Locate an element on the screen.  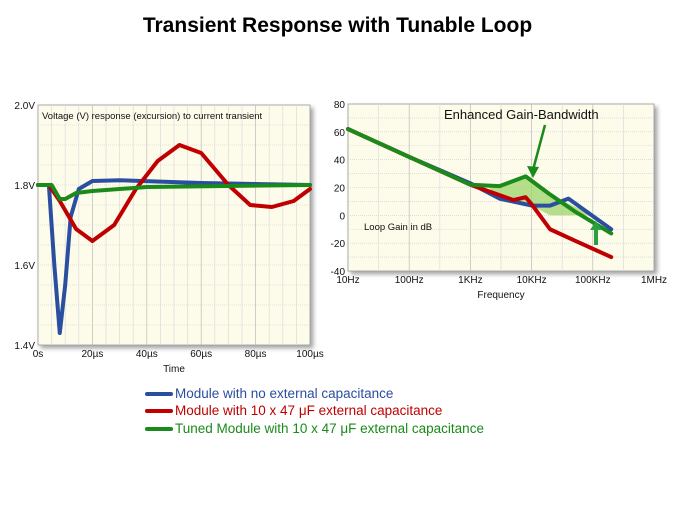
legend-label: Module with no external capacitance is located at coordinates (284, 393).